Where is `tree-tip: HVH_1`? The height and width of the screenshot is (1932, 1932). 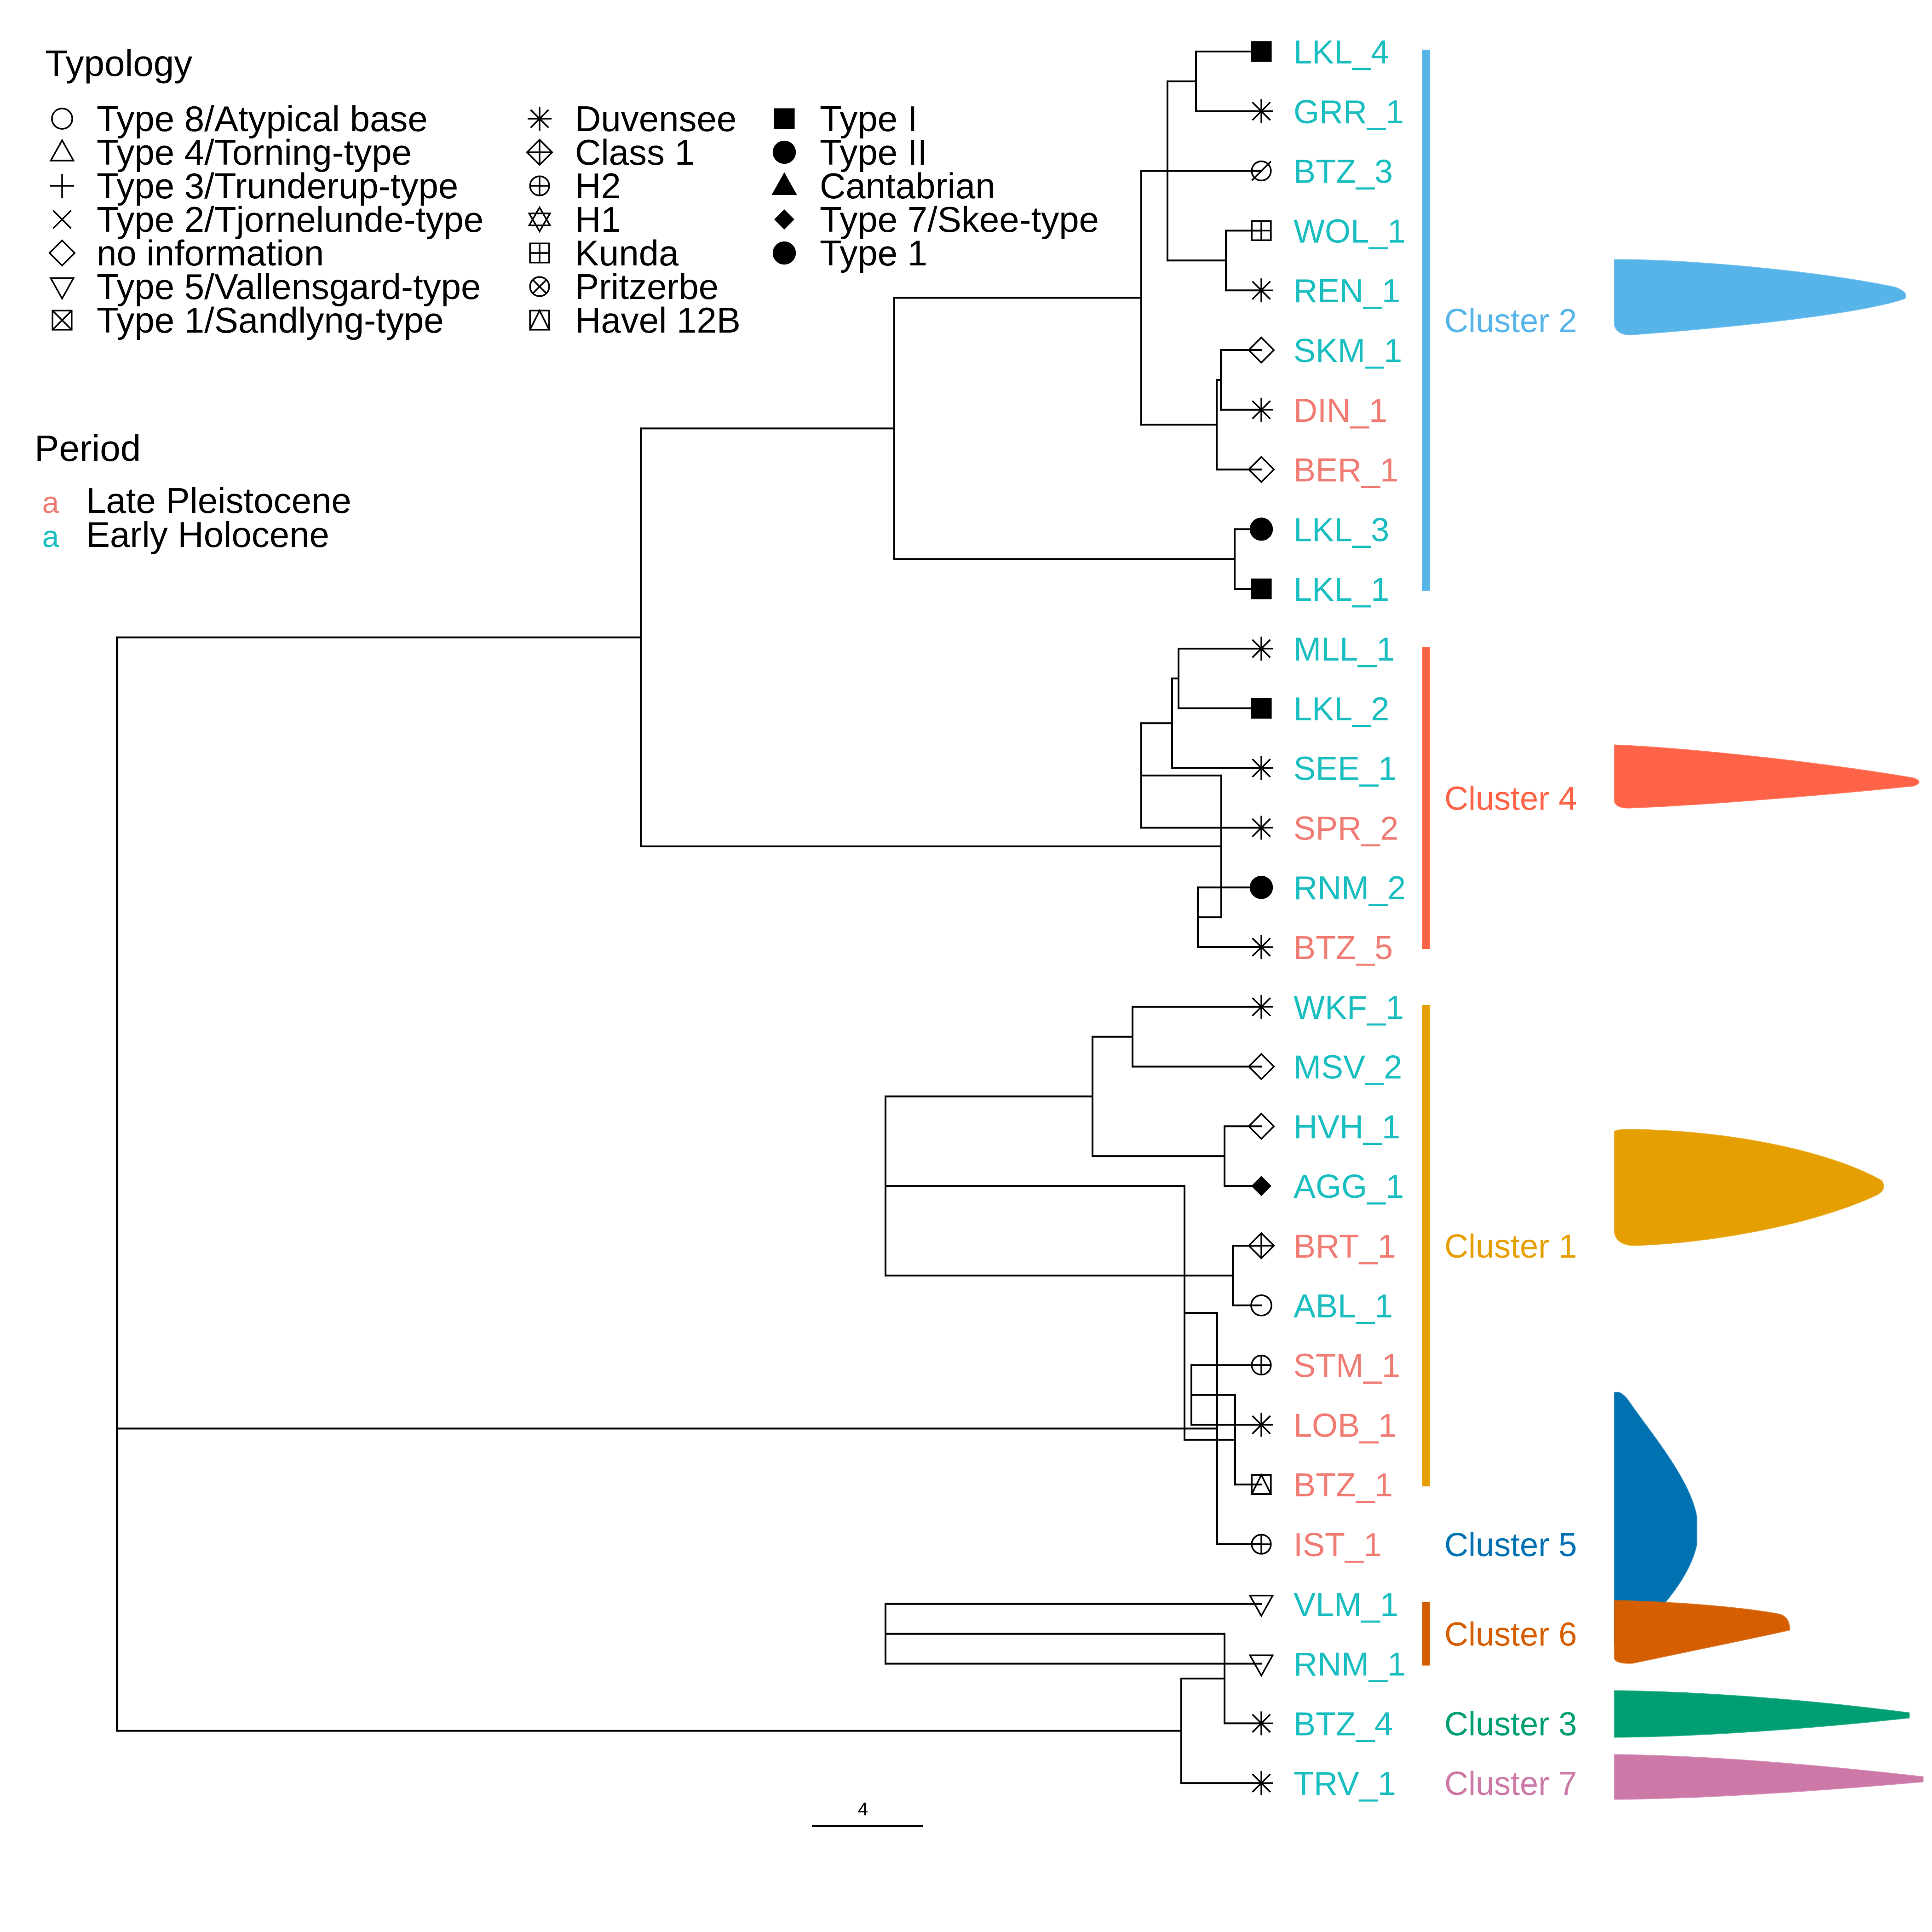
tree-tip: HVH_1 is located at coordinates (1324, 1127).